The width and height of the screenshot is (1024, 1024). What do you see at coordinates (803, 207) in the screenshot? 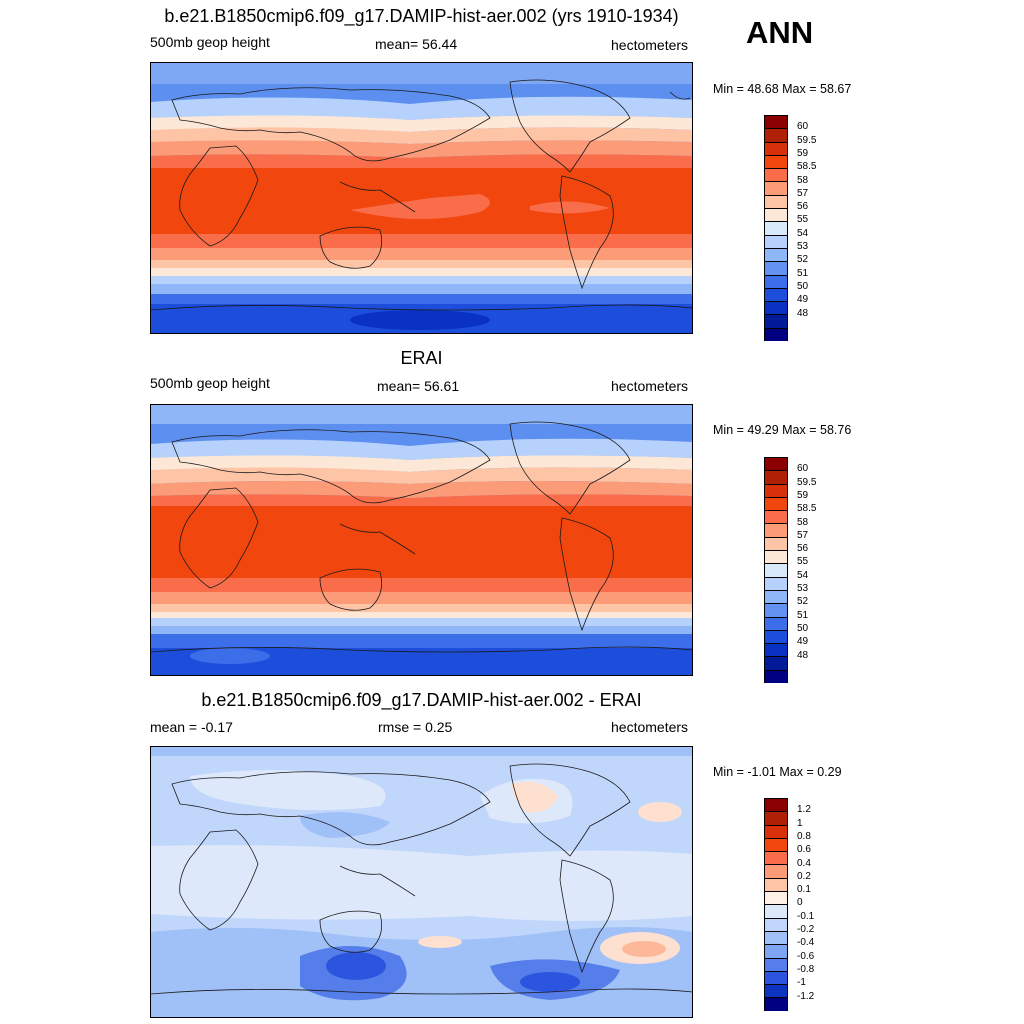
I see `colorbar-tick-label: 56` at bounding box center [803, 207].